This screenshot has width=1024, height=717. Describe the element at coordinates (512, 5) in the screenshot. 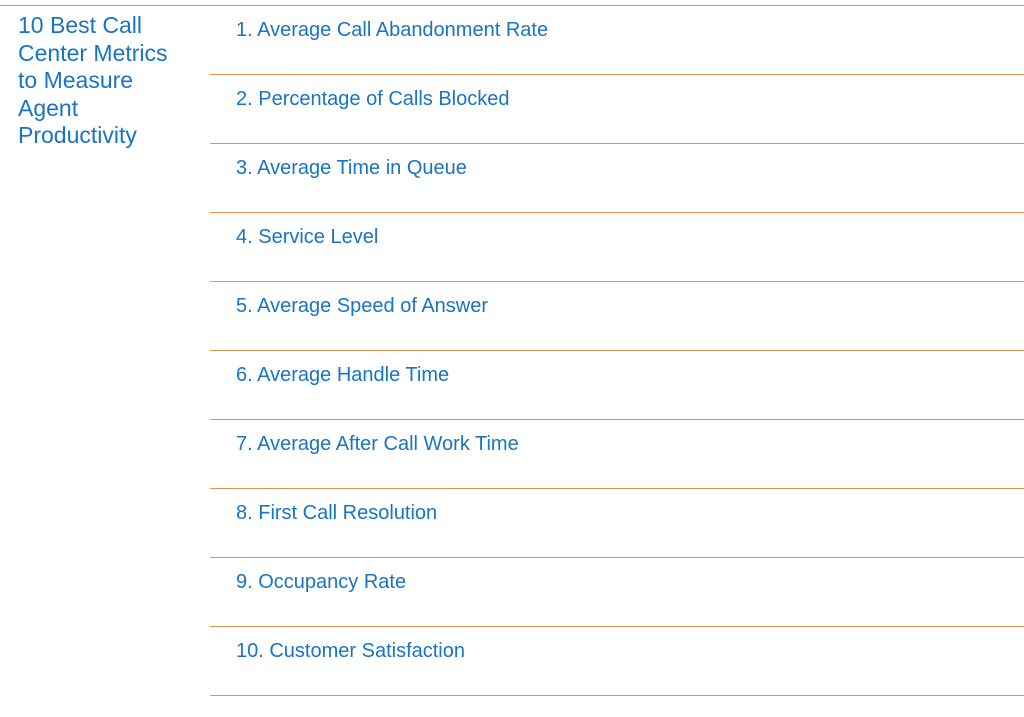

I see `top-divider` at that location.